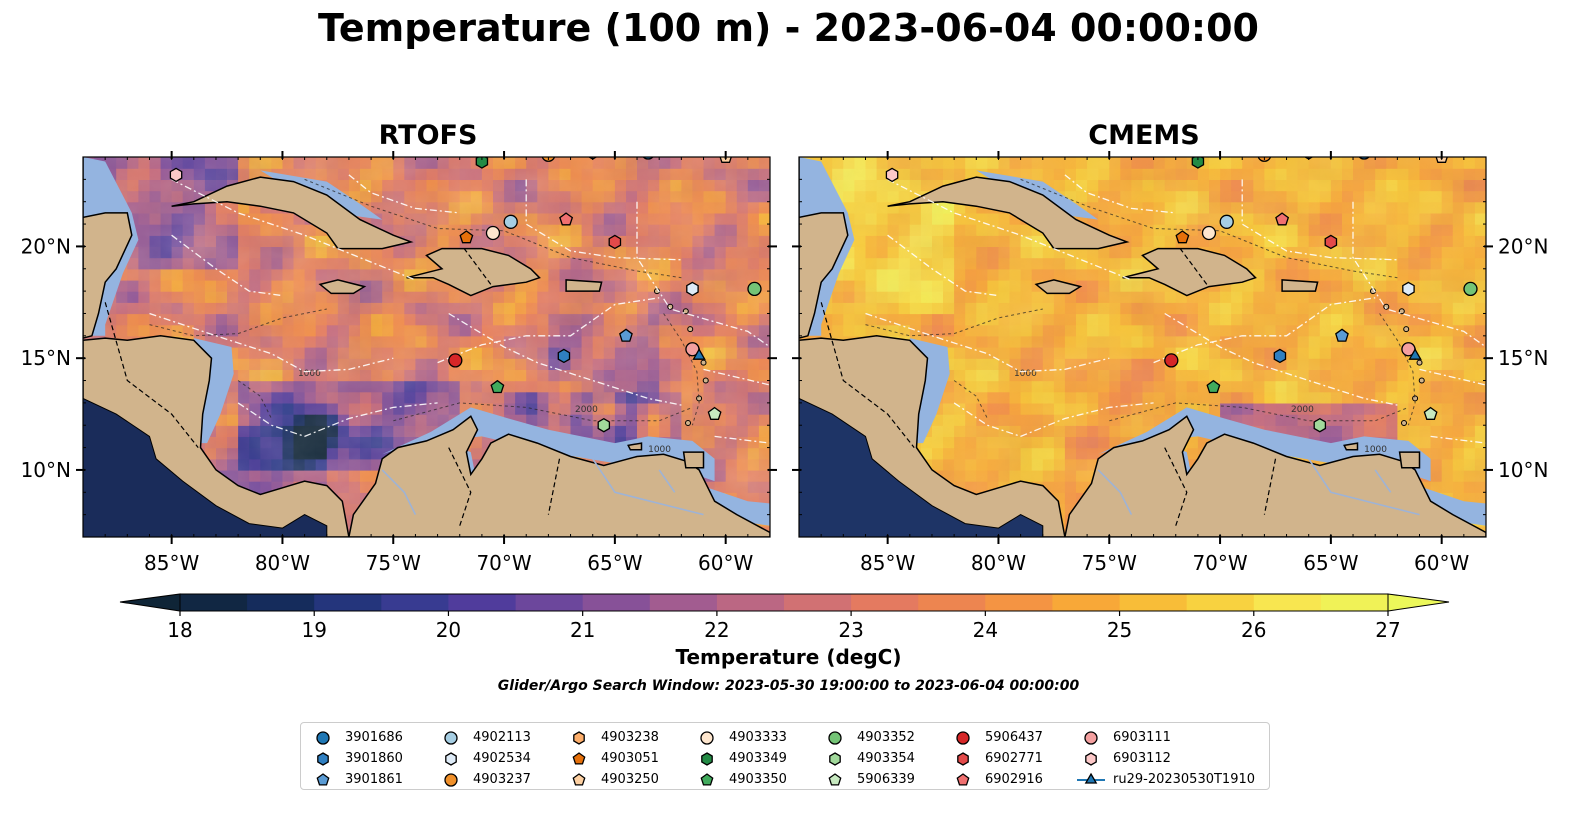  I want to click on y-tick-label: 10°N, so click(46, 470).